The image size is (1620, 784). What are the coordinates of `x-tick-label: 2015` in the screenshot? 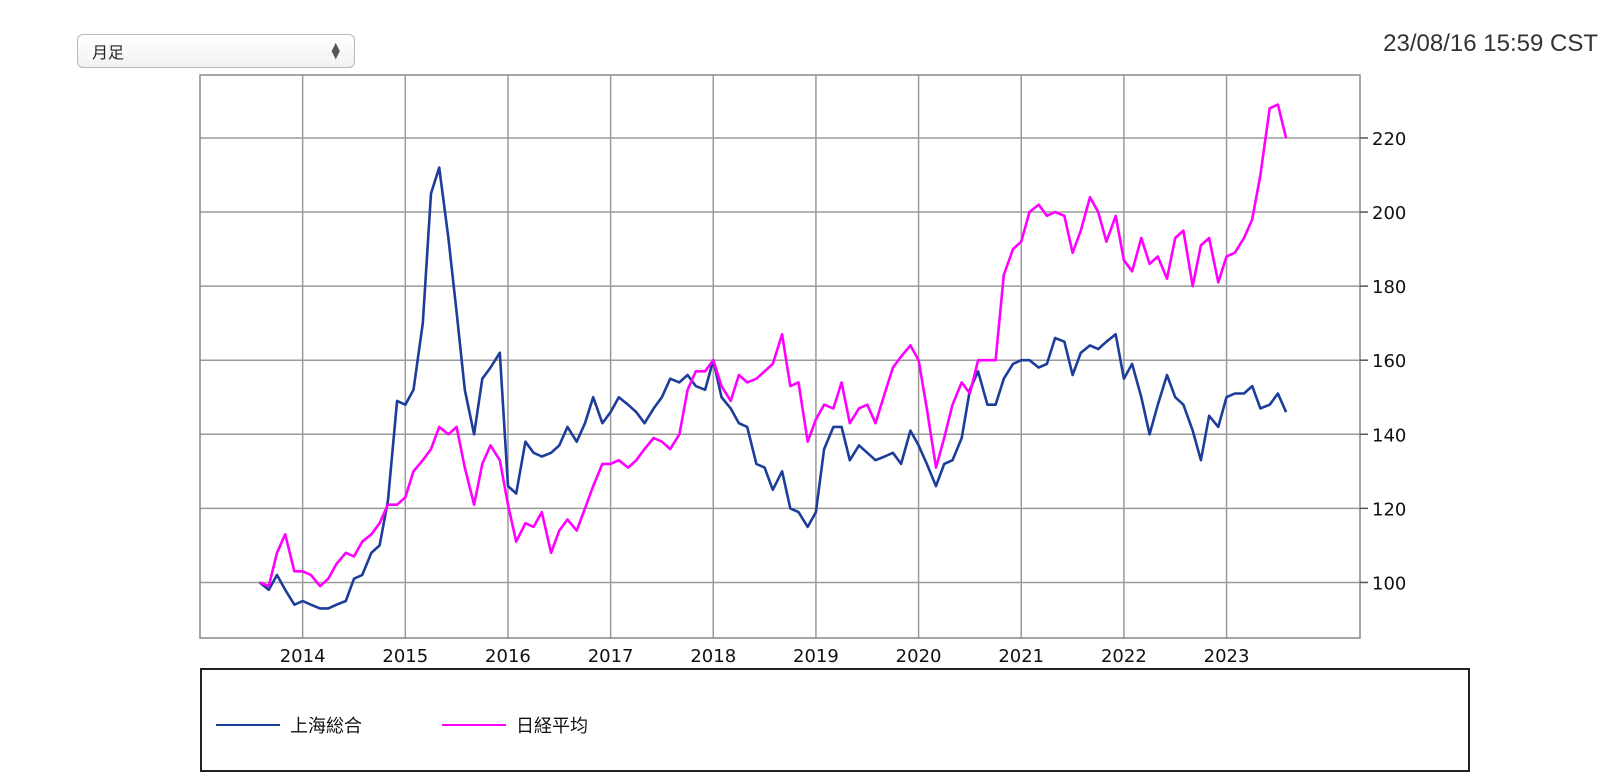 It's located at (405, 656).